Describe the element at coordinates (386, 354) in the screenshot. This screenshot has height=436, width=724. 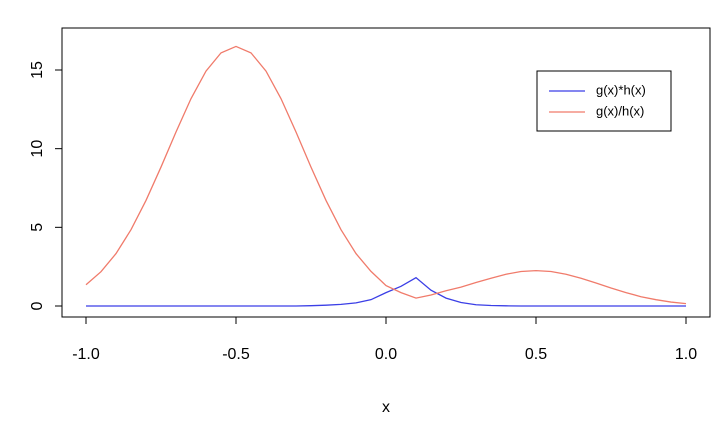
I see `x-tick-label: 0.0` at that location.